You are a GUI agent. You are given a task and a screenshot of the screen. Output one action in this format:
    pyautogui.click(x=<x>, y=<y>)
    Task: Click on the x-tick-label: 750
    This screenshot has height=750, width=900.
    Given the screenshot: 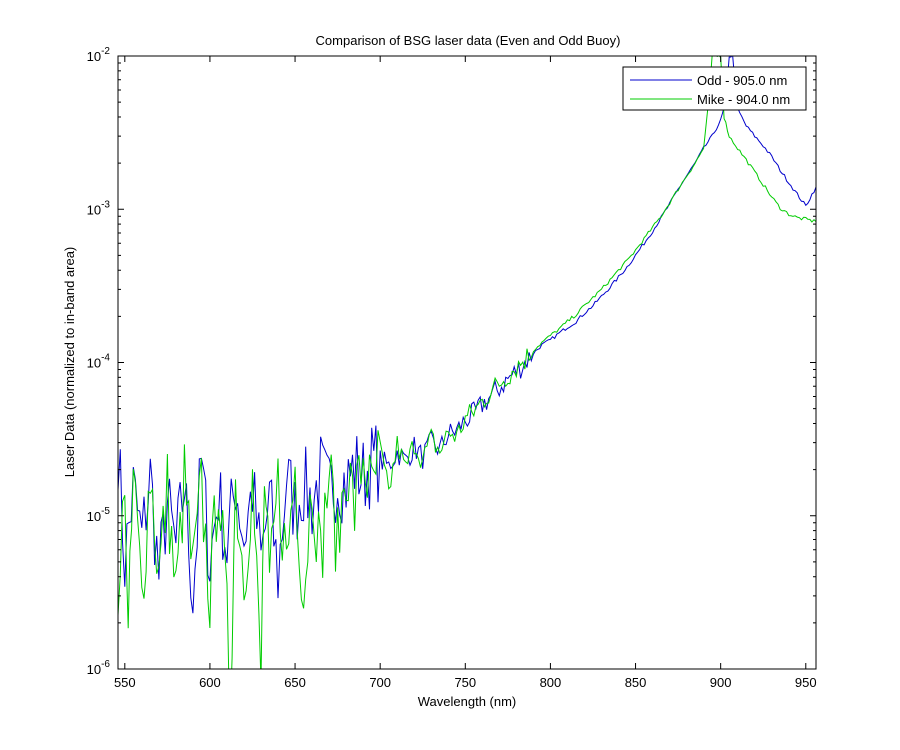 What is the action you would take?
    pyautogui.click(x=465, y=682)
    